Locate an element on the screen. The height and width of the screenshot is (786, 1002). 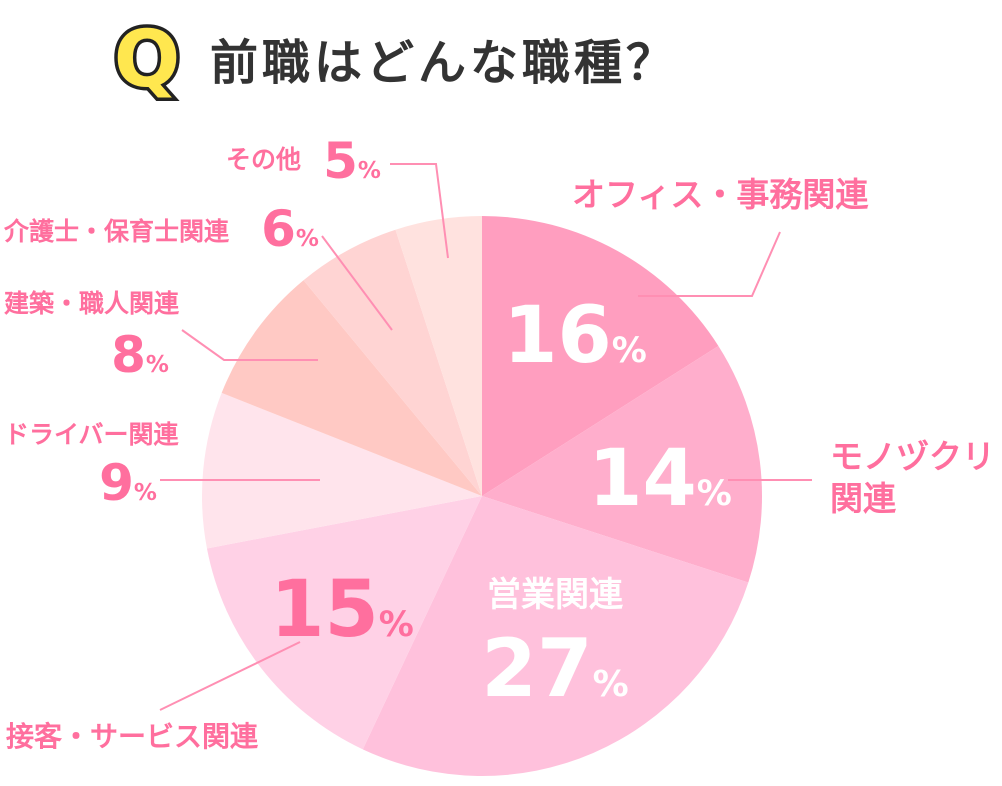
pie-slice-care is located at coordinates (392, 362).